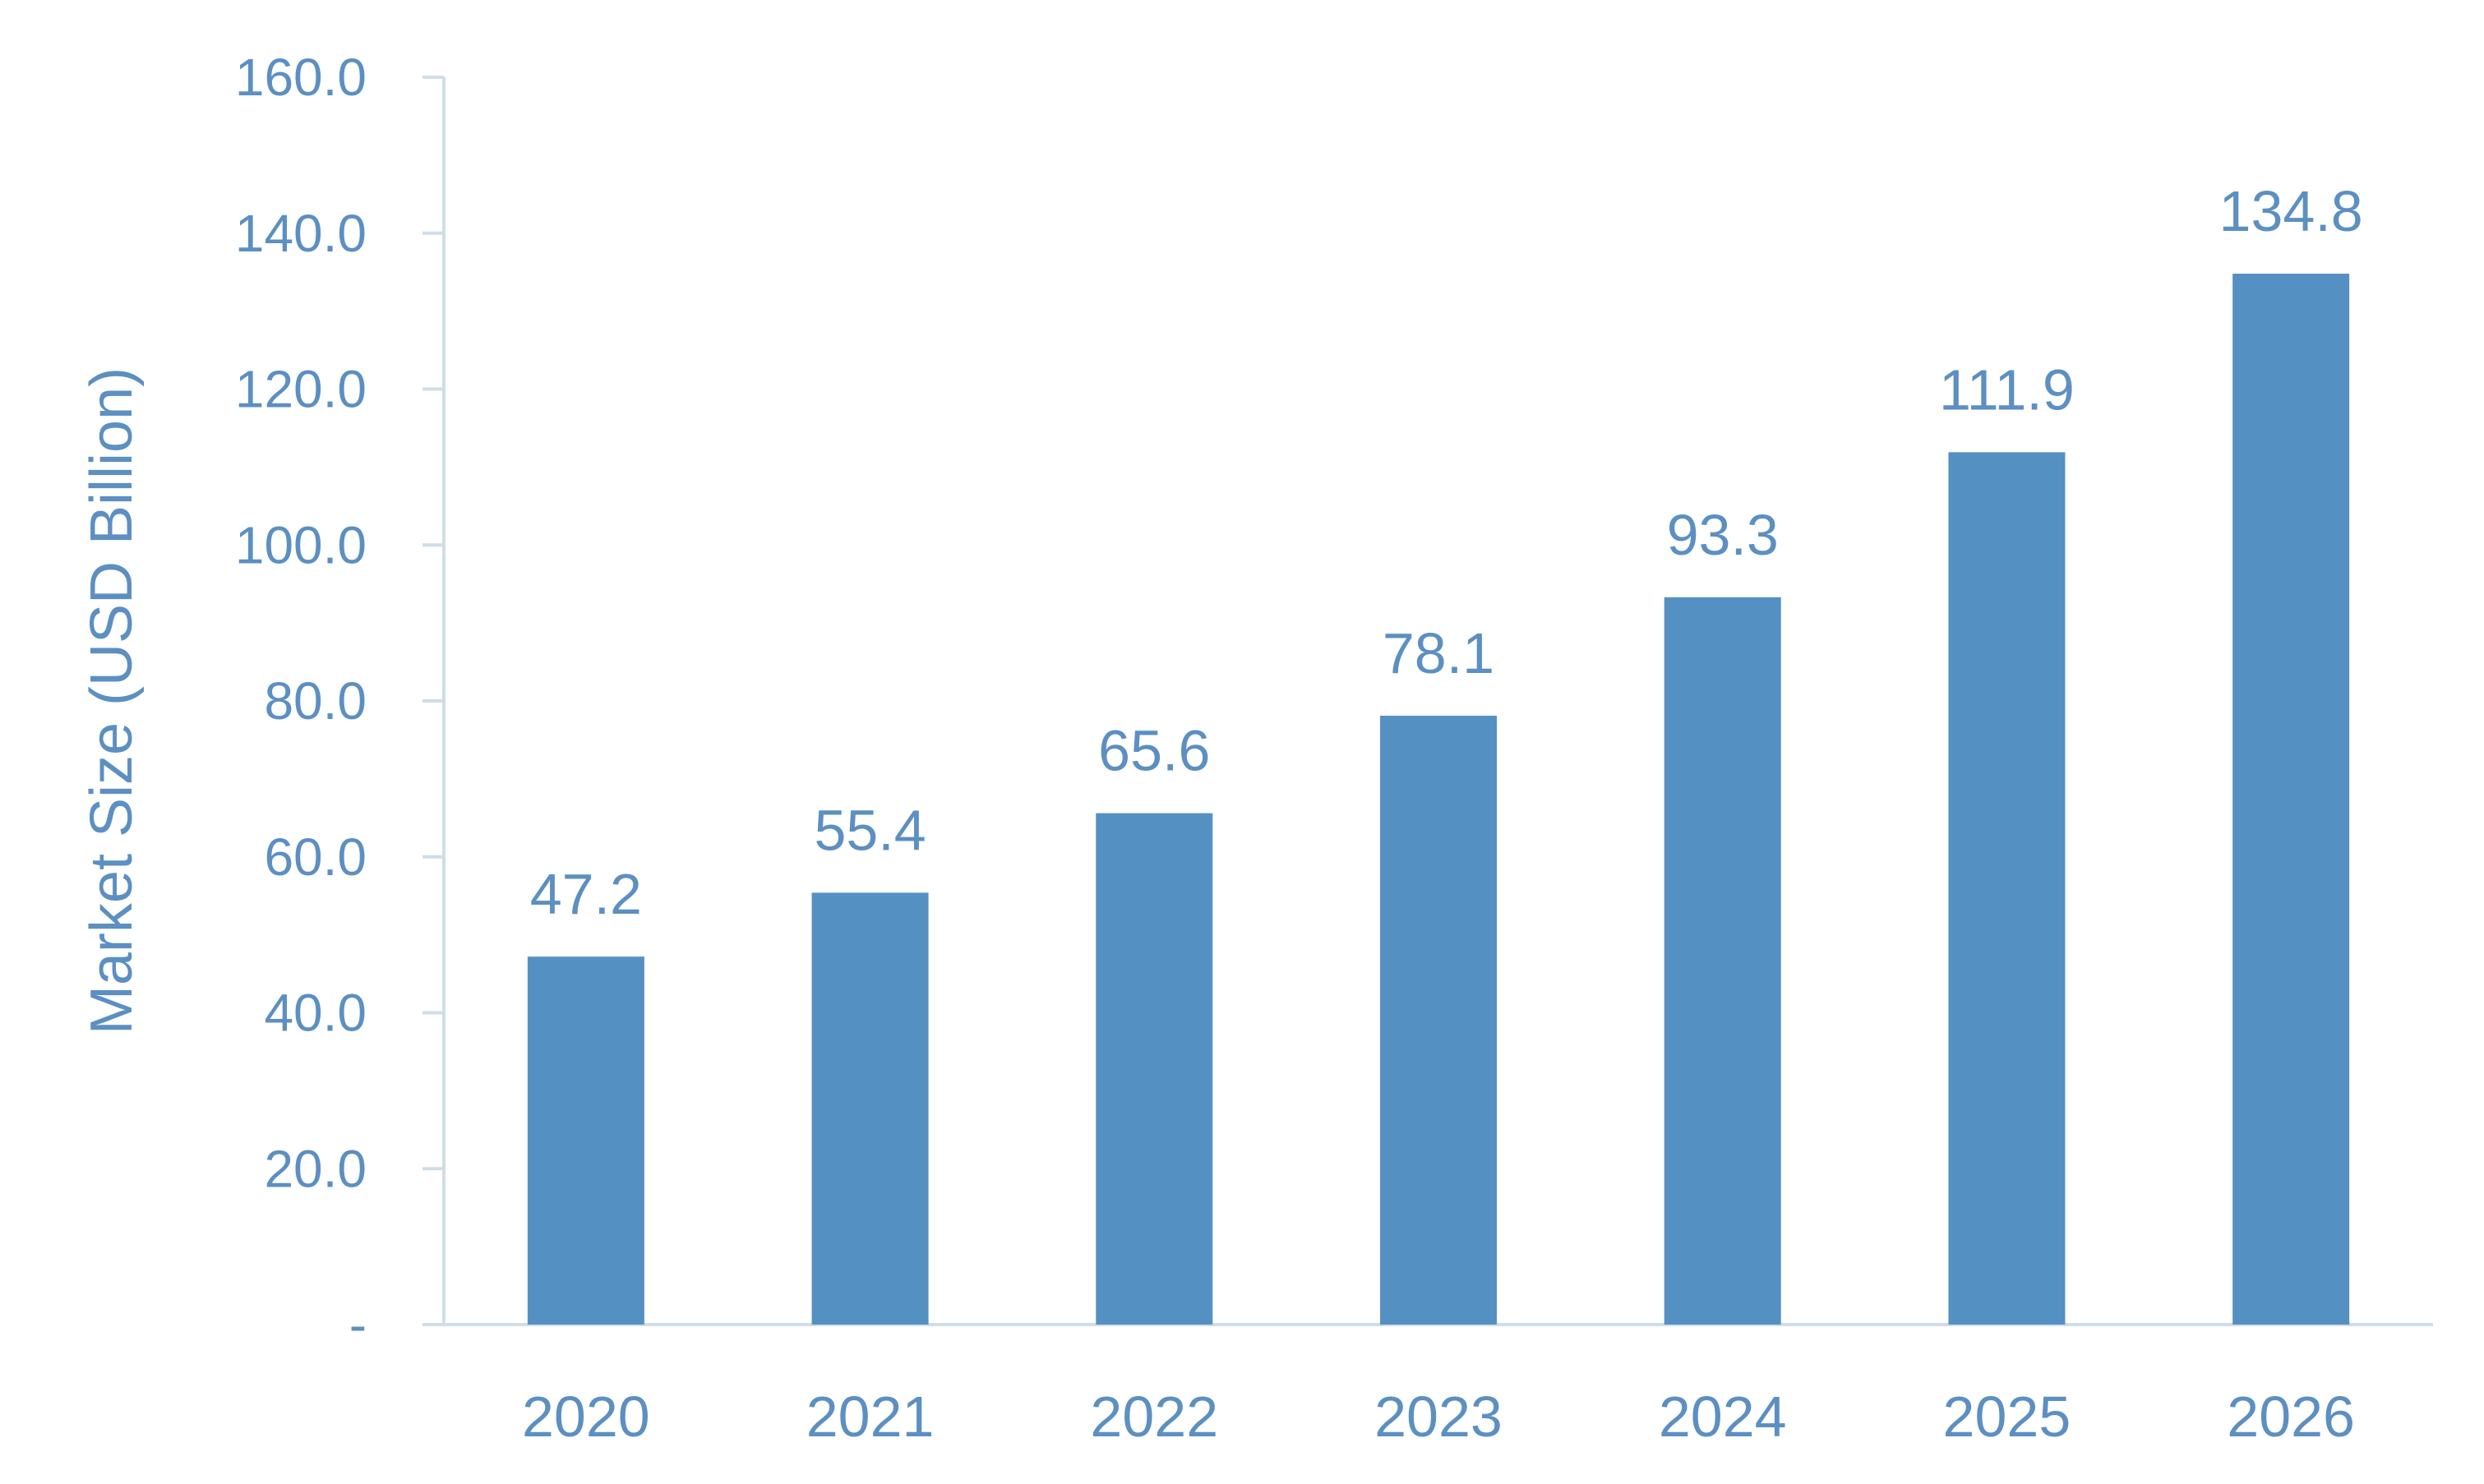 The height and width of the screenshot is (1484, 2484). Describe the element at coordinates (316, 857) in the screenshot. I see `y-tick-label: 60.0` at that location.